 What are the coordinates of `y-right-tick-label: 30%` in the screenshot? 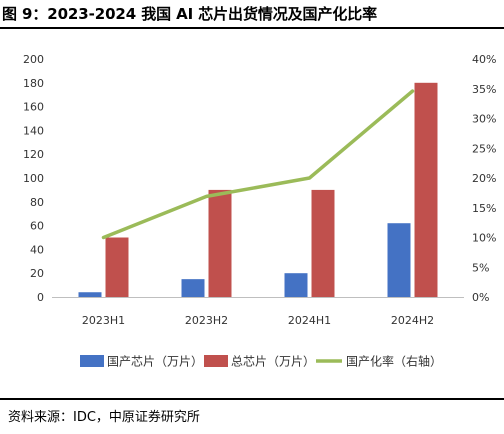 It's located at (484, 119).